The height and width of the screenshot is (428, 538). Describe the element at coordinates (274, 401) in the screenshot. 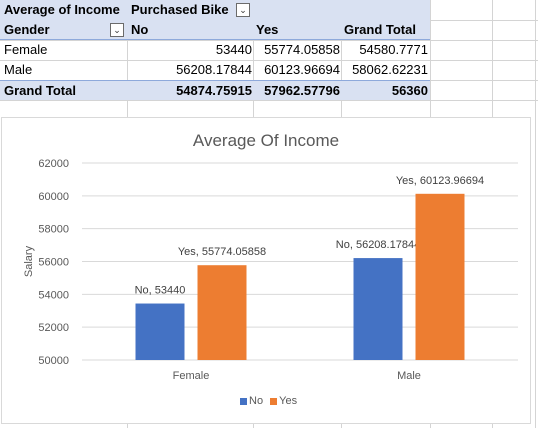

I see `legend-swatch-yes` at that location.